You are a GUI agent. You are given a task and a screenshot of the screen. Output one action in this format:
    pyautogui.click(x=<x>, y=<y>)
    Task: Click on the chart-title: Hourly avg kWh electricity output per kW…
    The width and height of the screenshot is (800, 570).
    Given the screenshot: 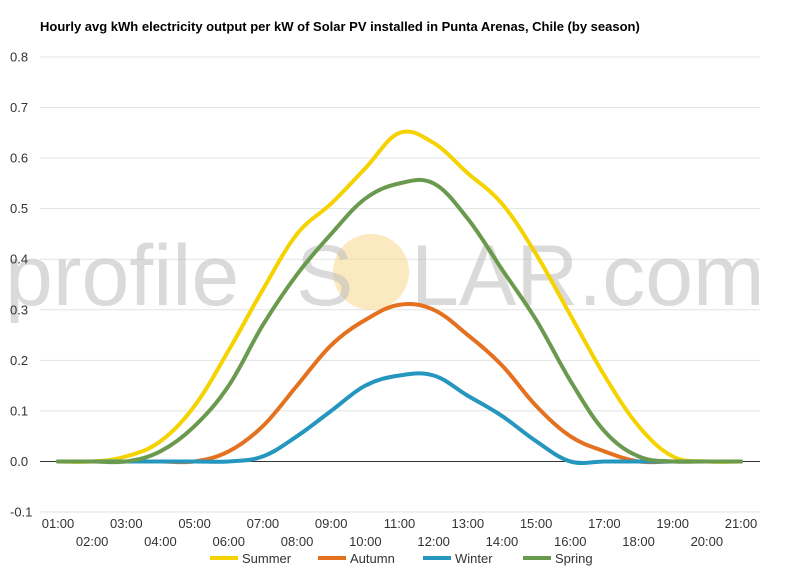 What is the action you would take?
    pyautogui.click(x=340, y=26)
    